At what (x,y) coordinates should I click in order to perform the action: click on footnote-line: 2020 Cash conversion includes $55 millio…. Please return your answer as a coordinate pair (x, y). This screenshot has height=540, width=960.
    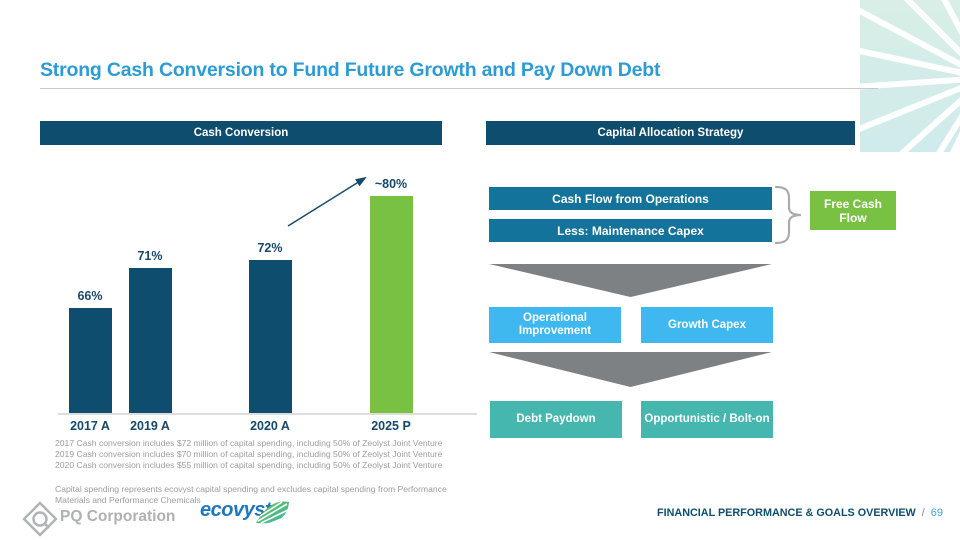
    Looking at the image, I should click on (249, 465).